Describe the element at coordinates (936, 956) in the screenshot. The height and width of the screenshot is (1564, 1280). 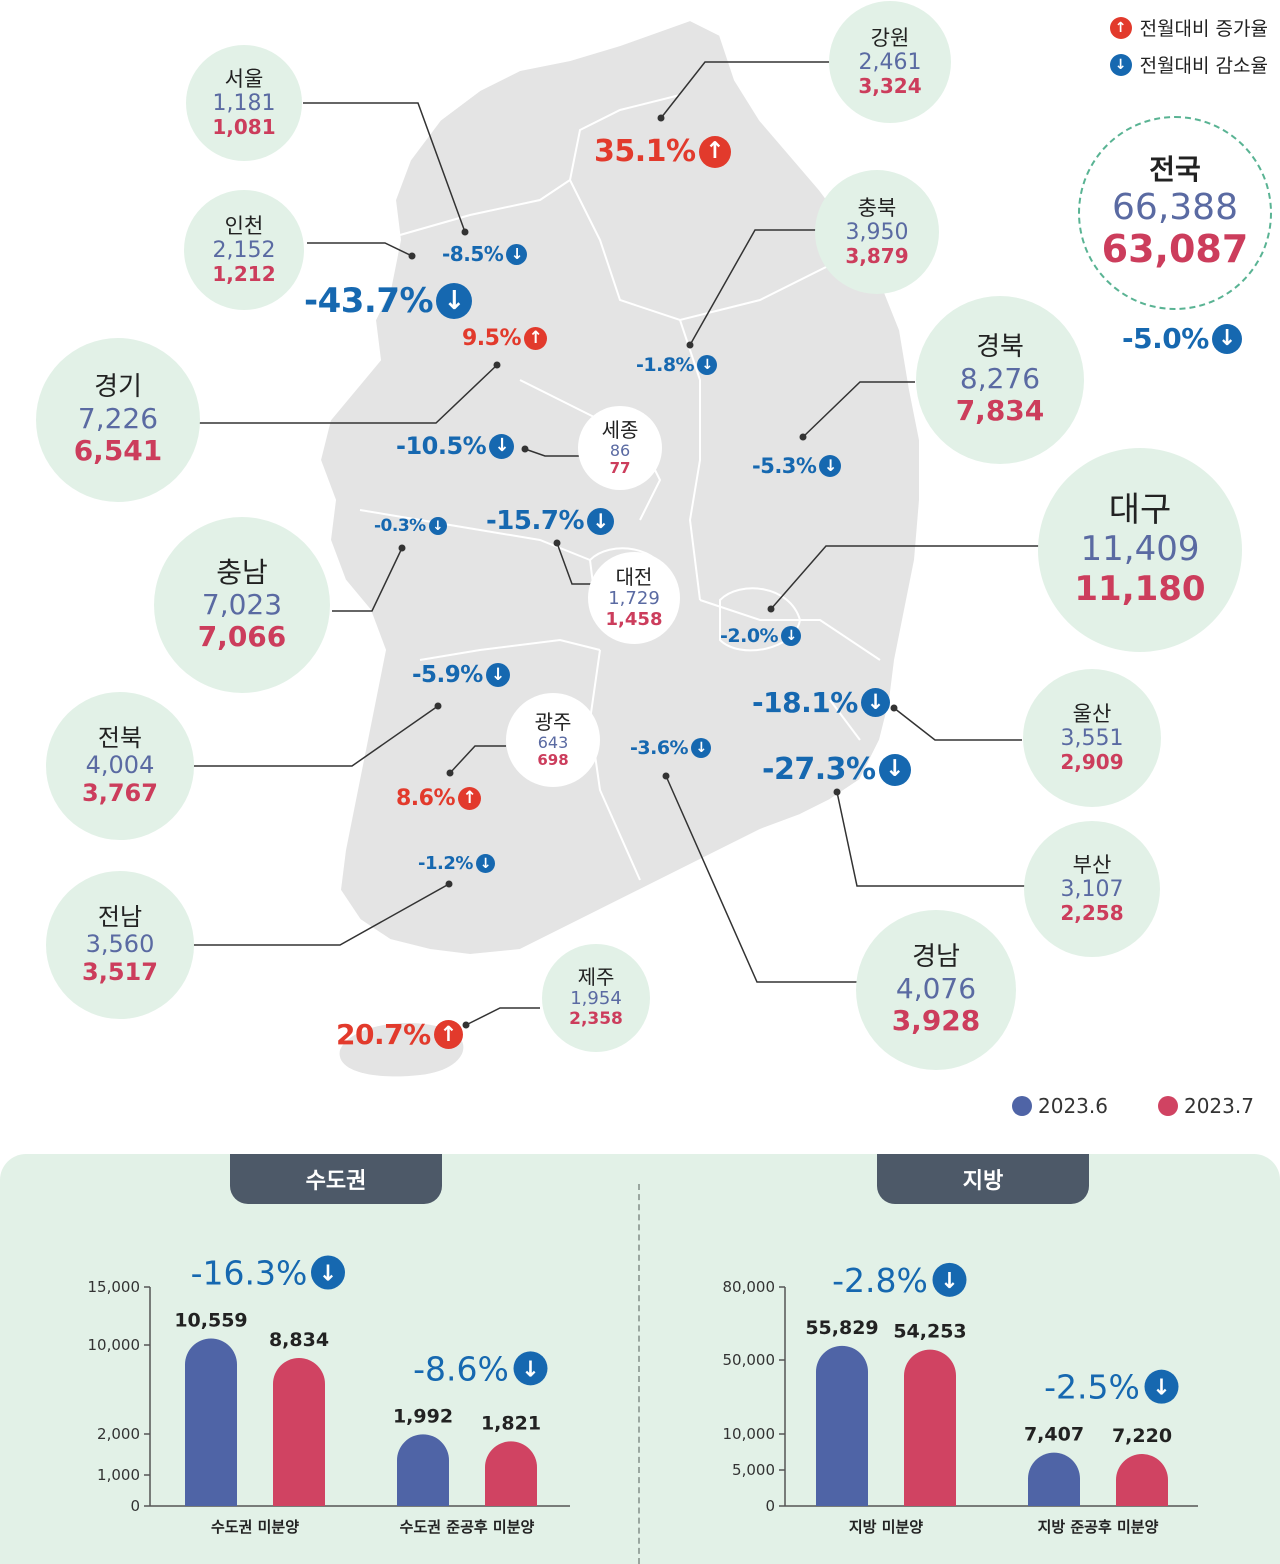
I see `region-name: 경남` at that location.